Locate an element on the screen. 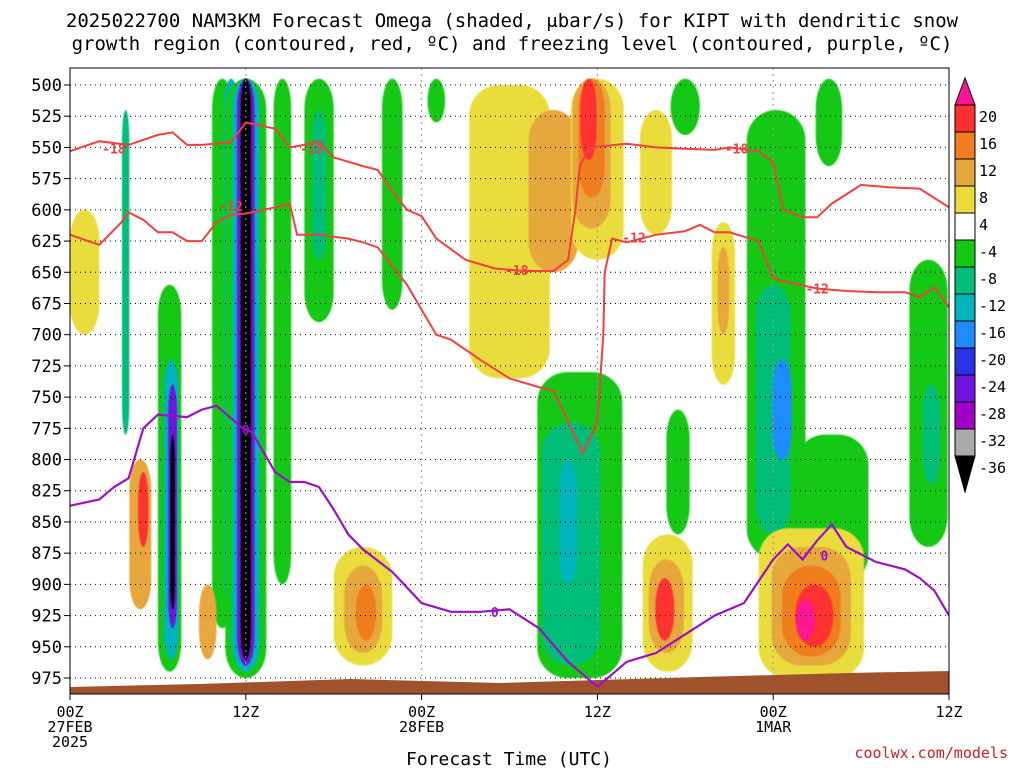 The height and width of the screenshot is (768, 1024). y-tick-label: 850 is located at coordinates (46, 523).